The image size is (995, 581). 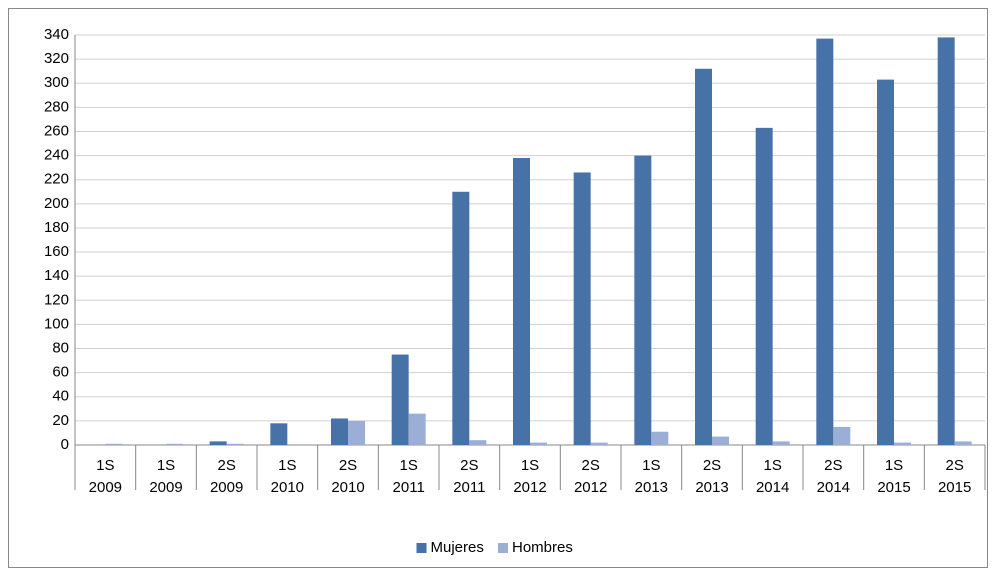 What do you see at coordinates (56, 323) in the screenshot?
I see `y-tick-label: 100` at bounding box center [56, 323].